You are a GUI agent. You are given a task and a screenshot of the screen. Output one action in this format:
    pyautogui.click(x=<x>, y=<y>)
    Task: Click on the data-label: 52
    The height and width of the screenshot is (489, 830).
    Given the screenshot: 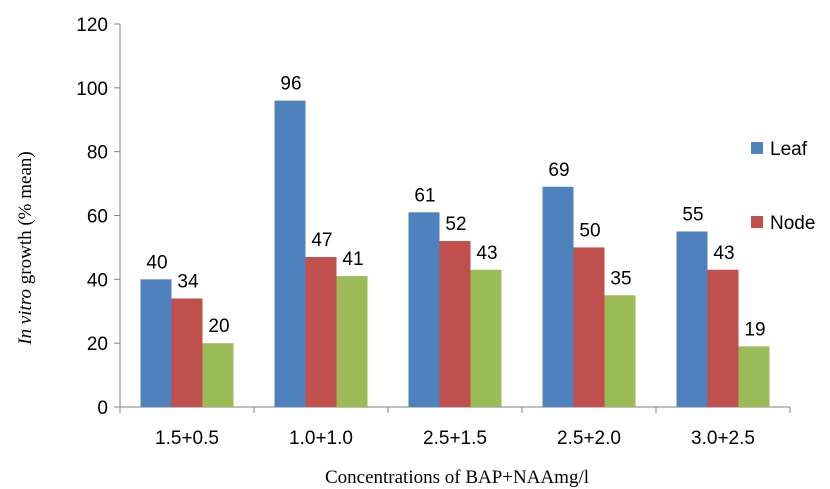 What is the action you would take?
    pyautogui.click(x=455, y=224)
    